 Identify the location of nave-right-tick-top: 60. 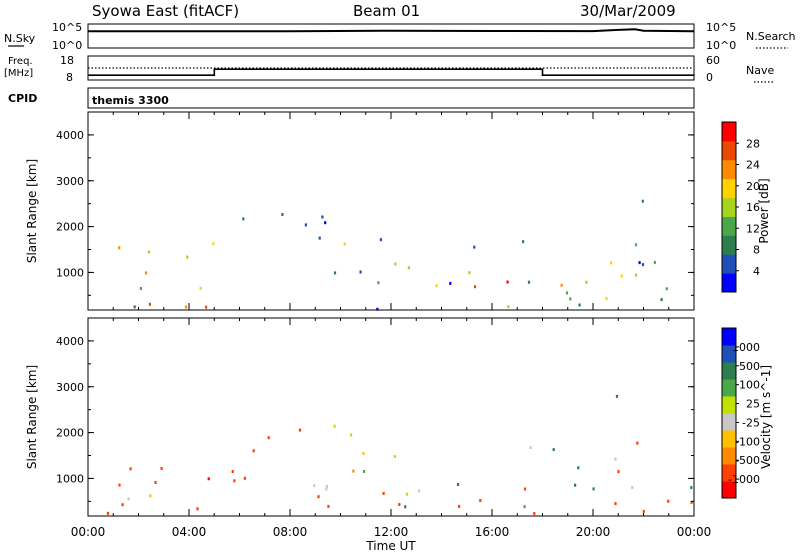
(713, 60).